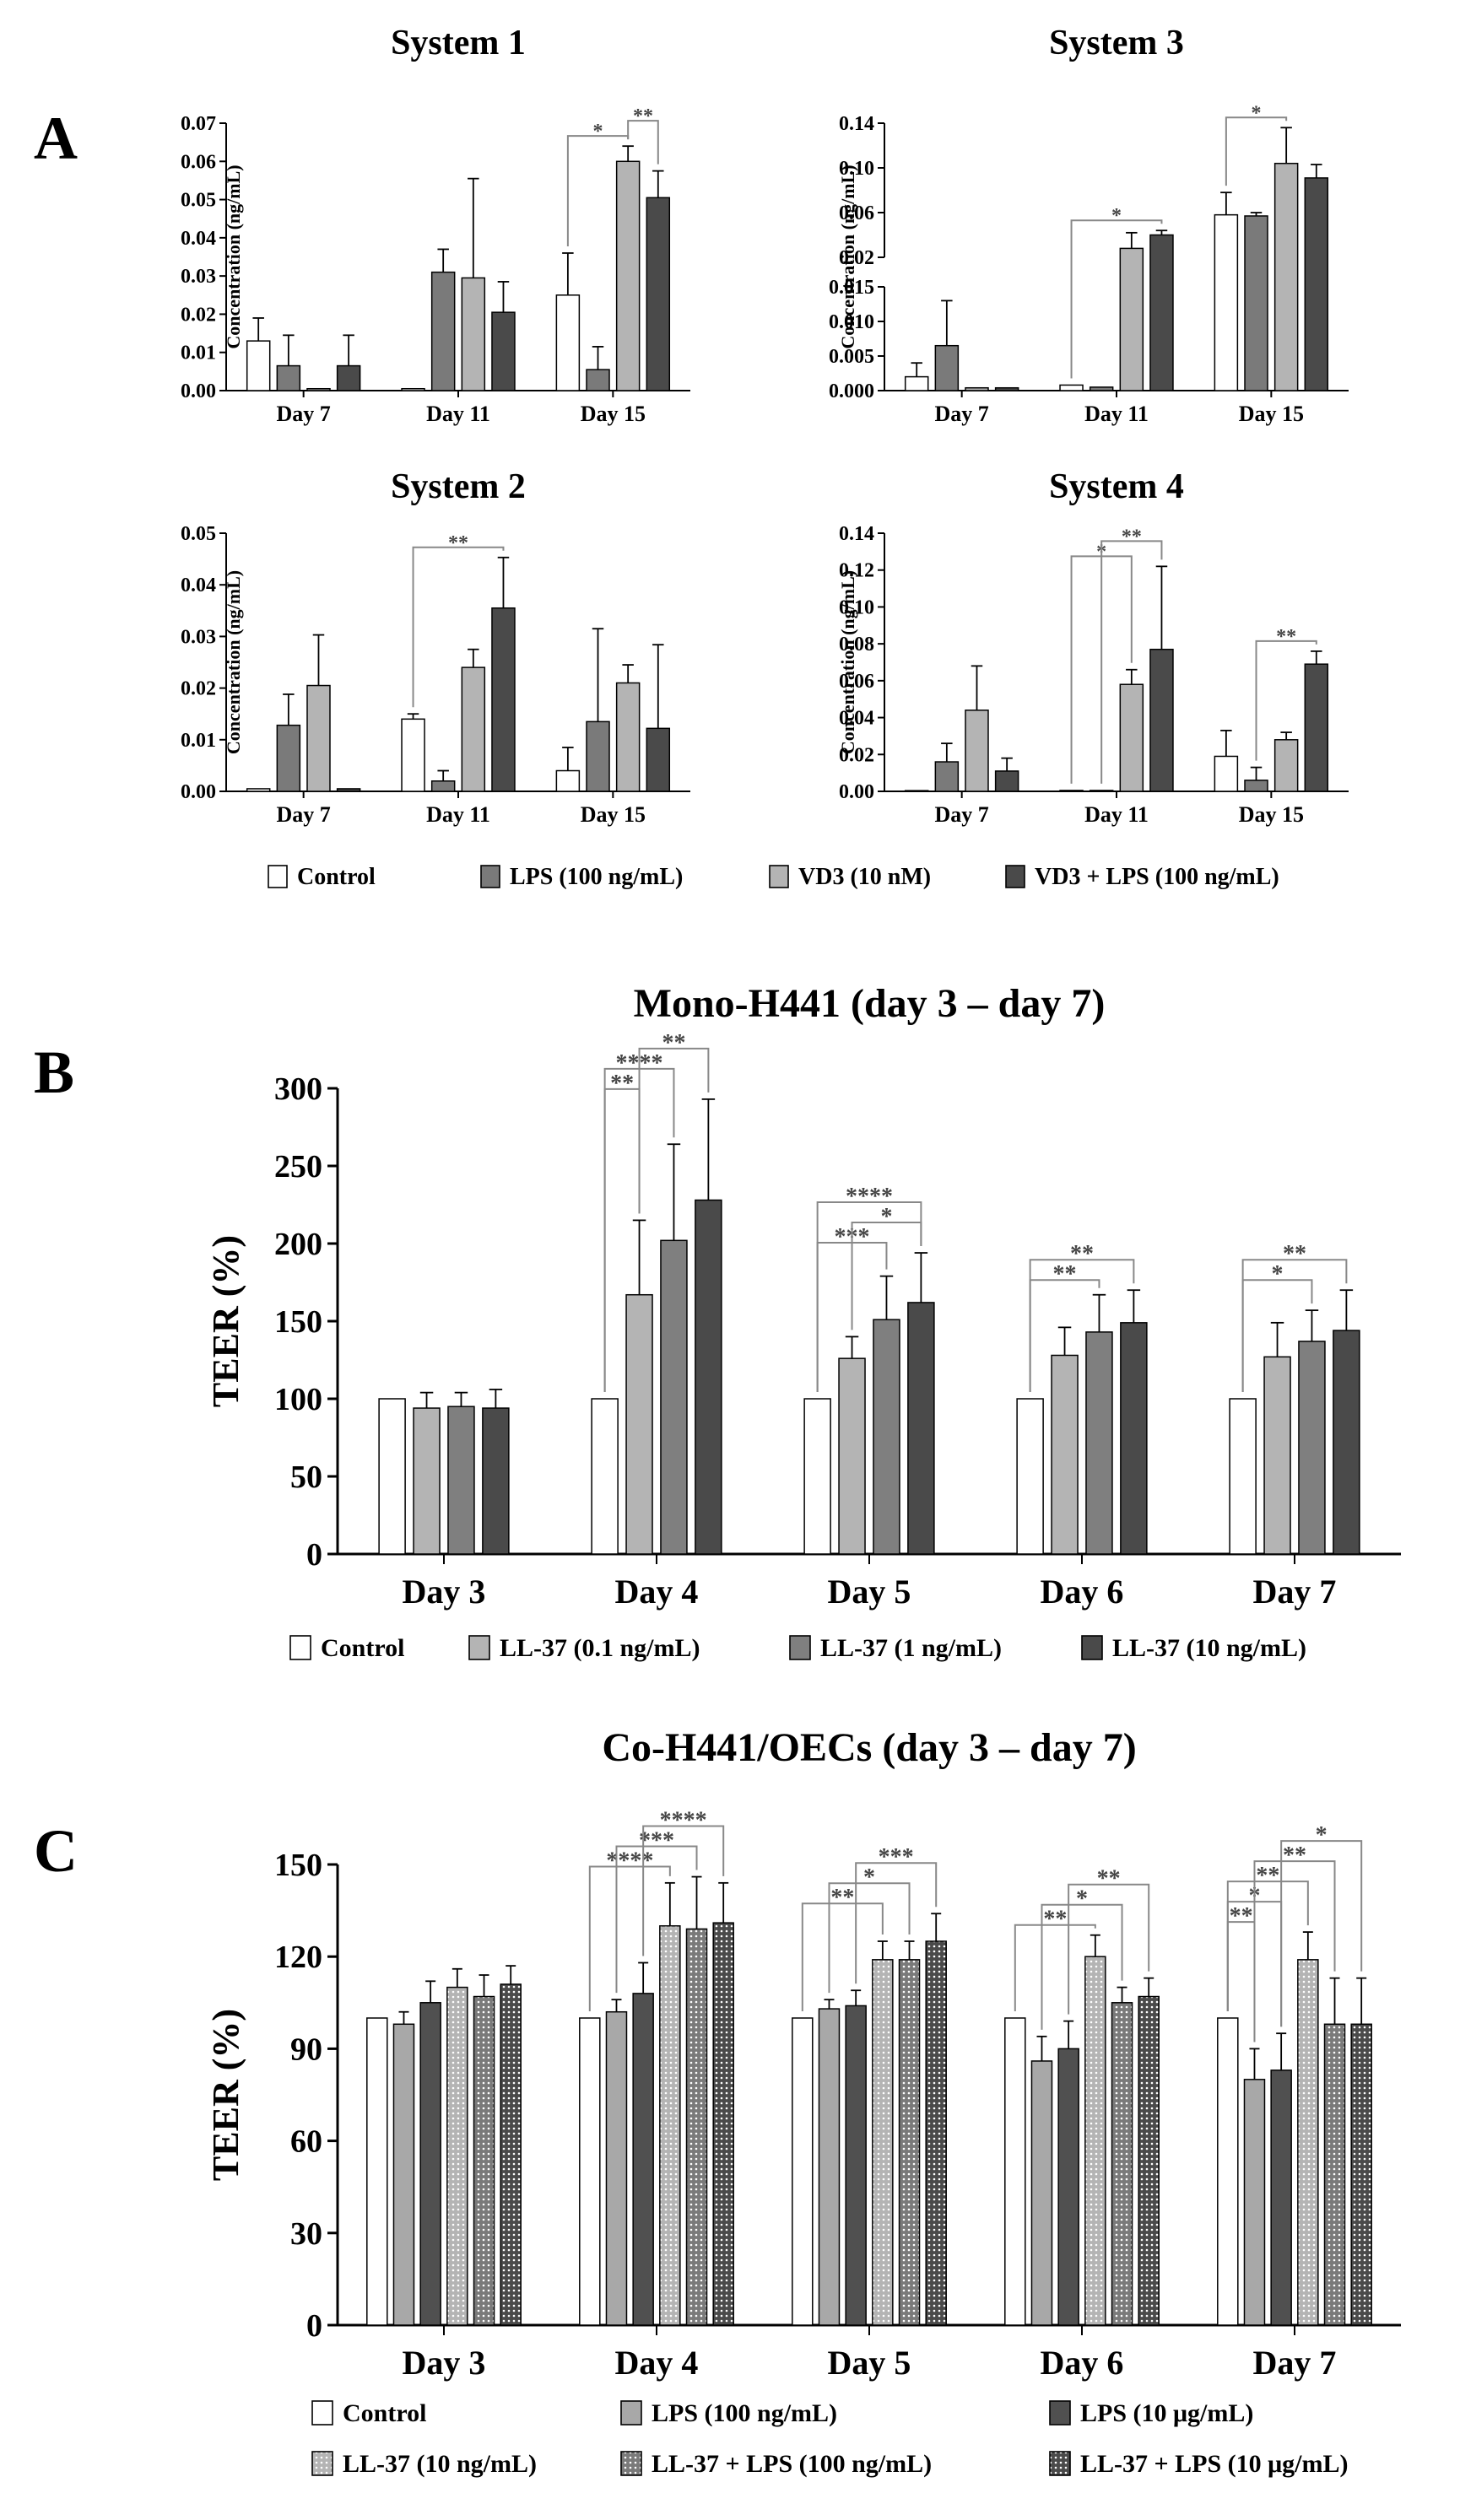  I want to click on legend-item: VD3 (10 nM), so click(850, 877).